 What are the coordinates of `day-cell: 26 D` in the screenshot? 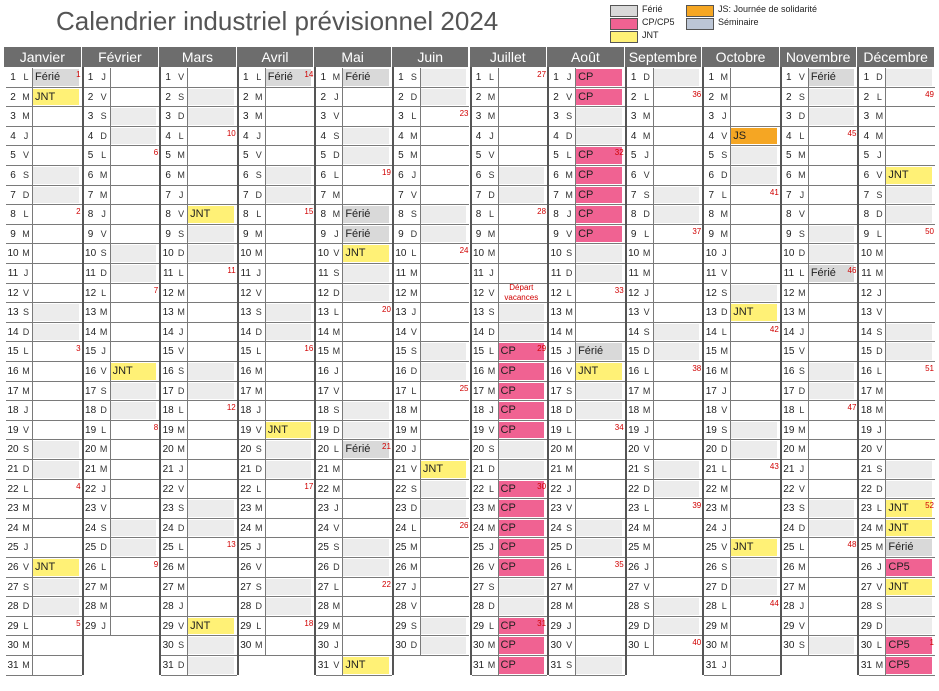 It's located at (354, 568).